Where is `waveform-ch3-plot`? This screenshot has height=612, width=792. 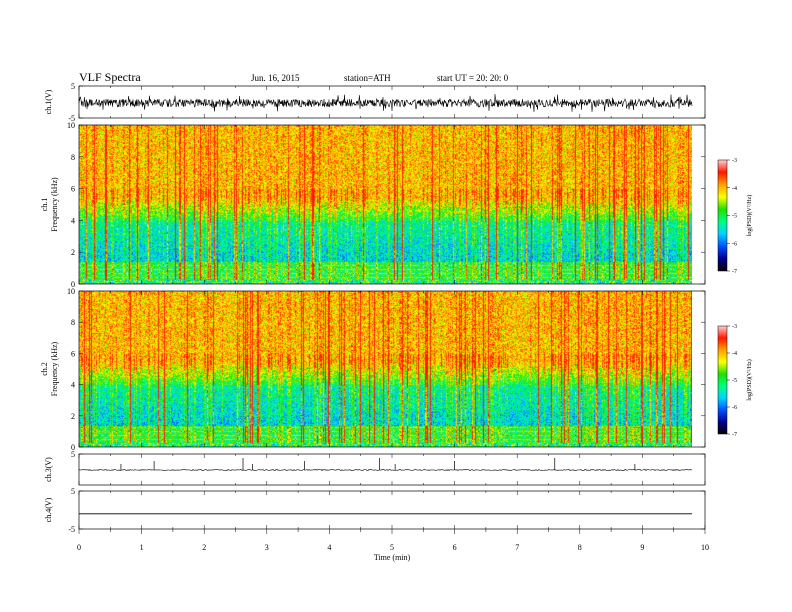
waveform-ch3-plot is located at coordinates (385, 465).